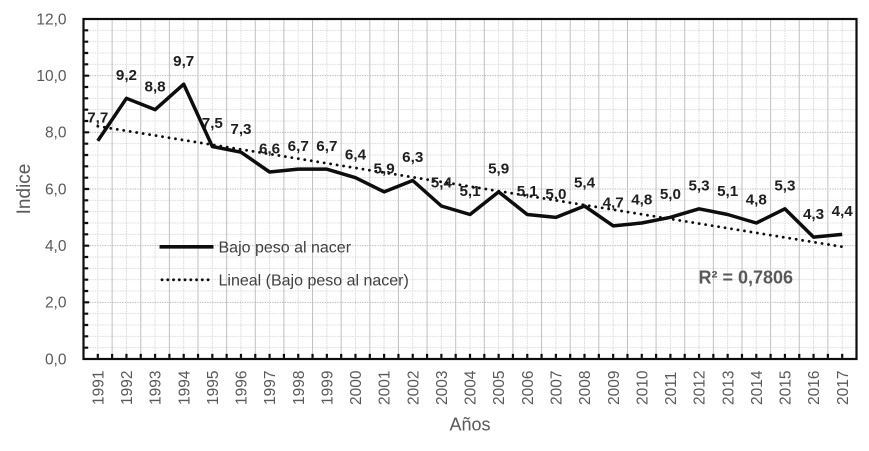 The image size is (869, 451). I want to click on svg-text: 2001, so click(385, 388).